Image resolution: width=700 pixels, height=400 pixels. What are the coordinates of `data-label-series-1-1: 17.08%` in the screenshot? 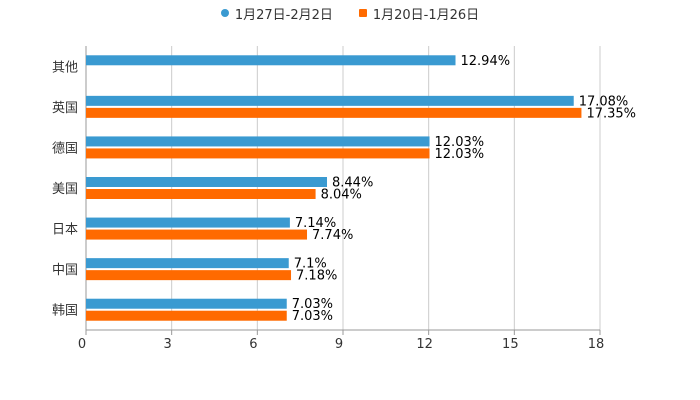 It's located at (604, 101).